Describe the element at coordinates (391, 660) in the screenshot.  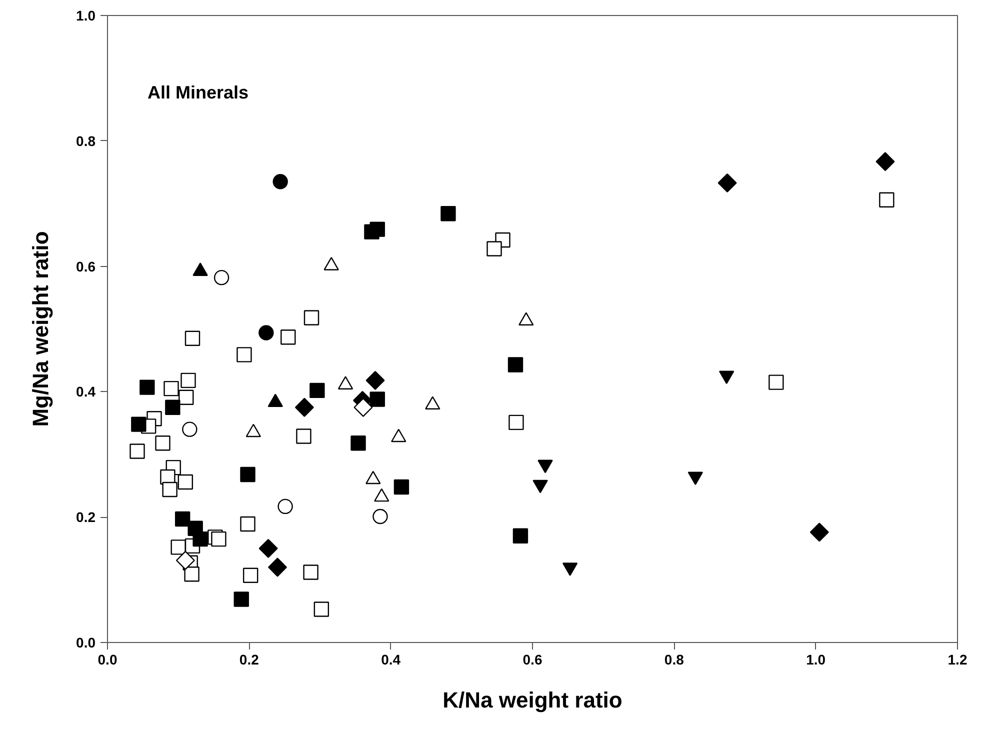
I see `x-tick-label: 0.4` at that location.